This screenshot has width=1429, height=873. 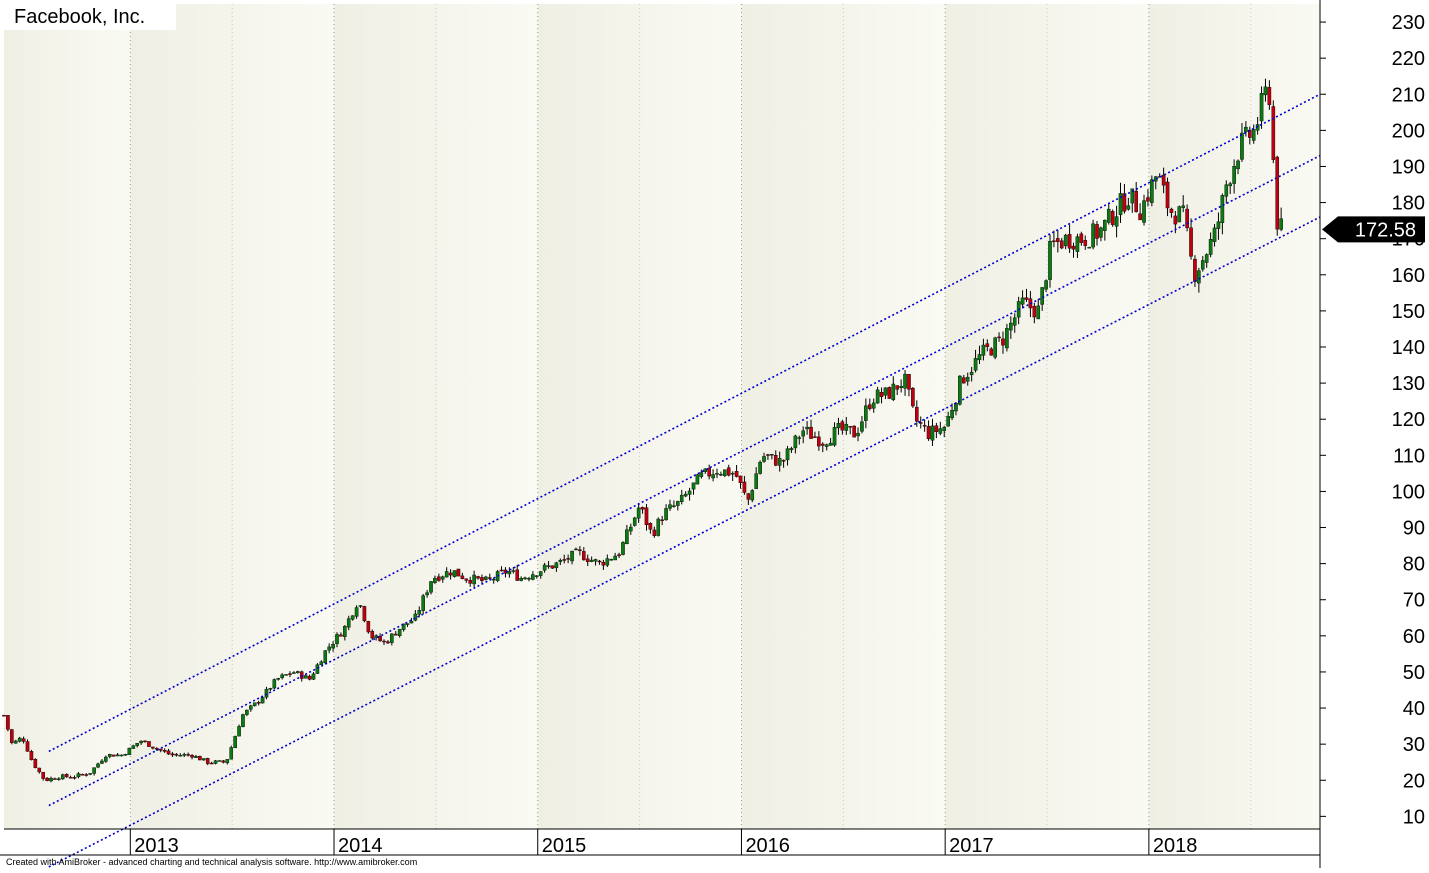 What do you see at coordinates (1414, 781) in the screenshot?
I see `y-tick-label: 20` at bounding box center [1414, 781].